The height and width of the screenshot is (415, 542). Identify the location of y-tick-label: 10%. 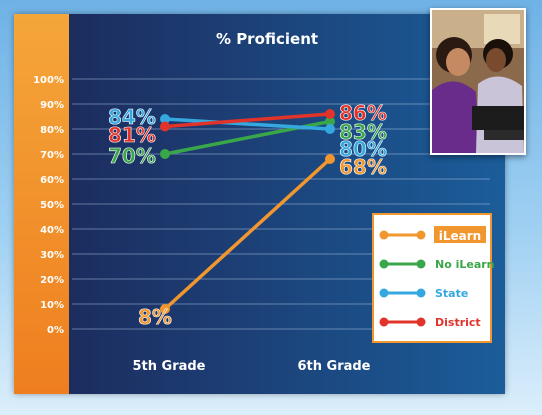
(52, 305).